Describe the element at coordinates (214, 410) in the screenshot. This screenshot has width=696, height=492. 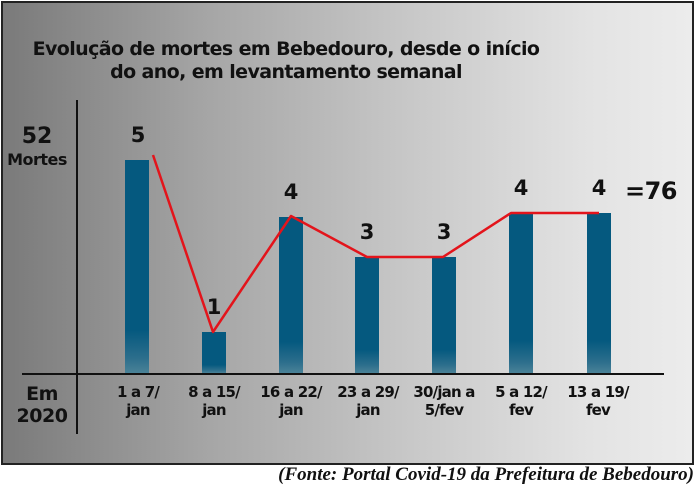
I see `x-label-2-line2: jan` at that location.